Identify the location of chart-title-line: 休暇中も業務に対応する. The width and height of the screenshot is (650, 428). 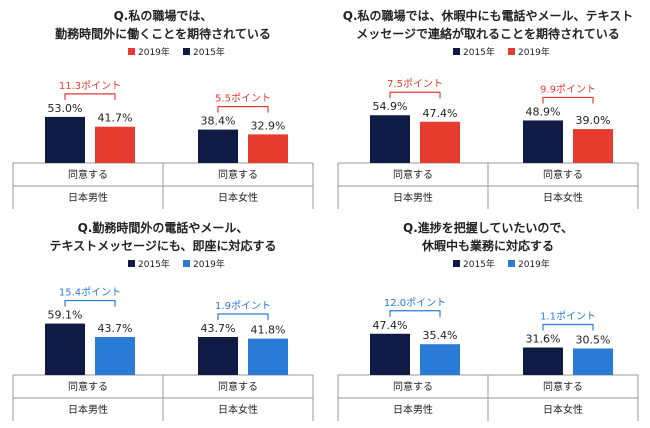
(487, 245).